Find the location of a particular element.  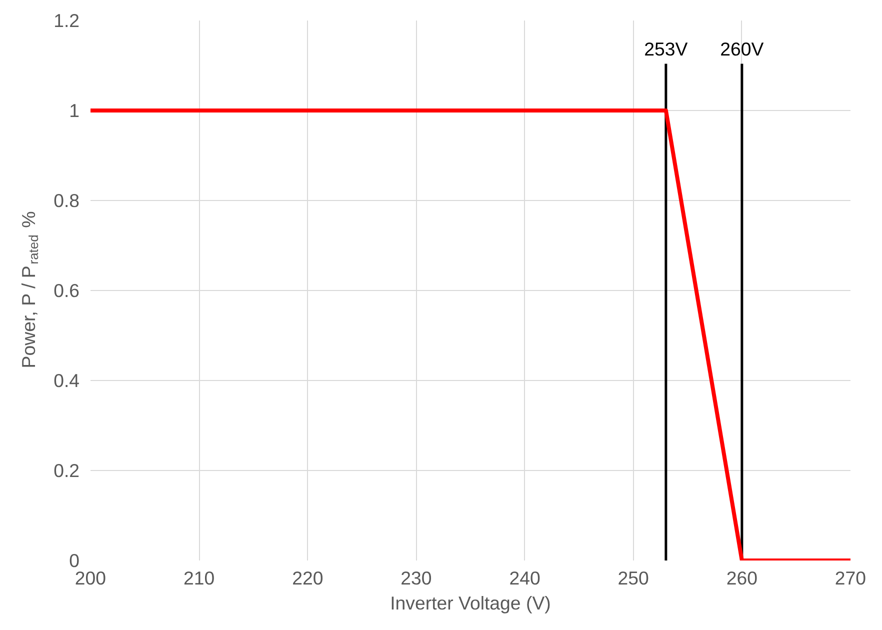

y-tick-label: 1 is located at coordinates (74, 110).